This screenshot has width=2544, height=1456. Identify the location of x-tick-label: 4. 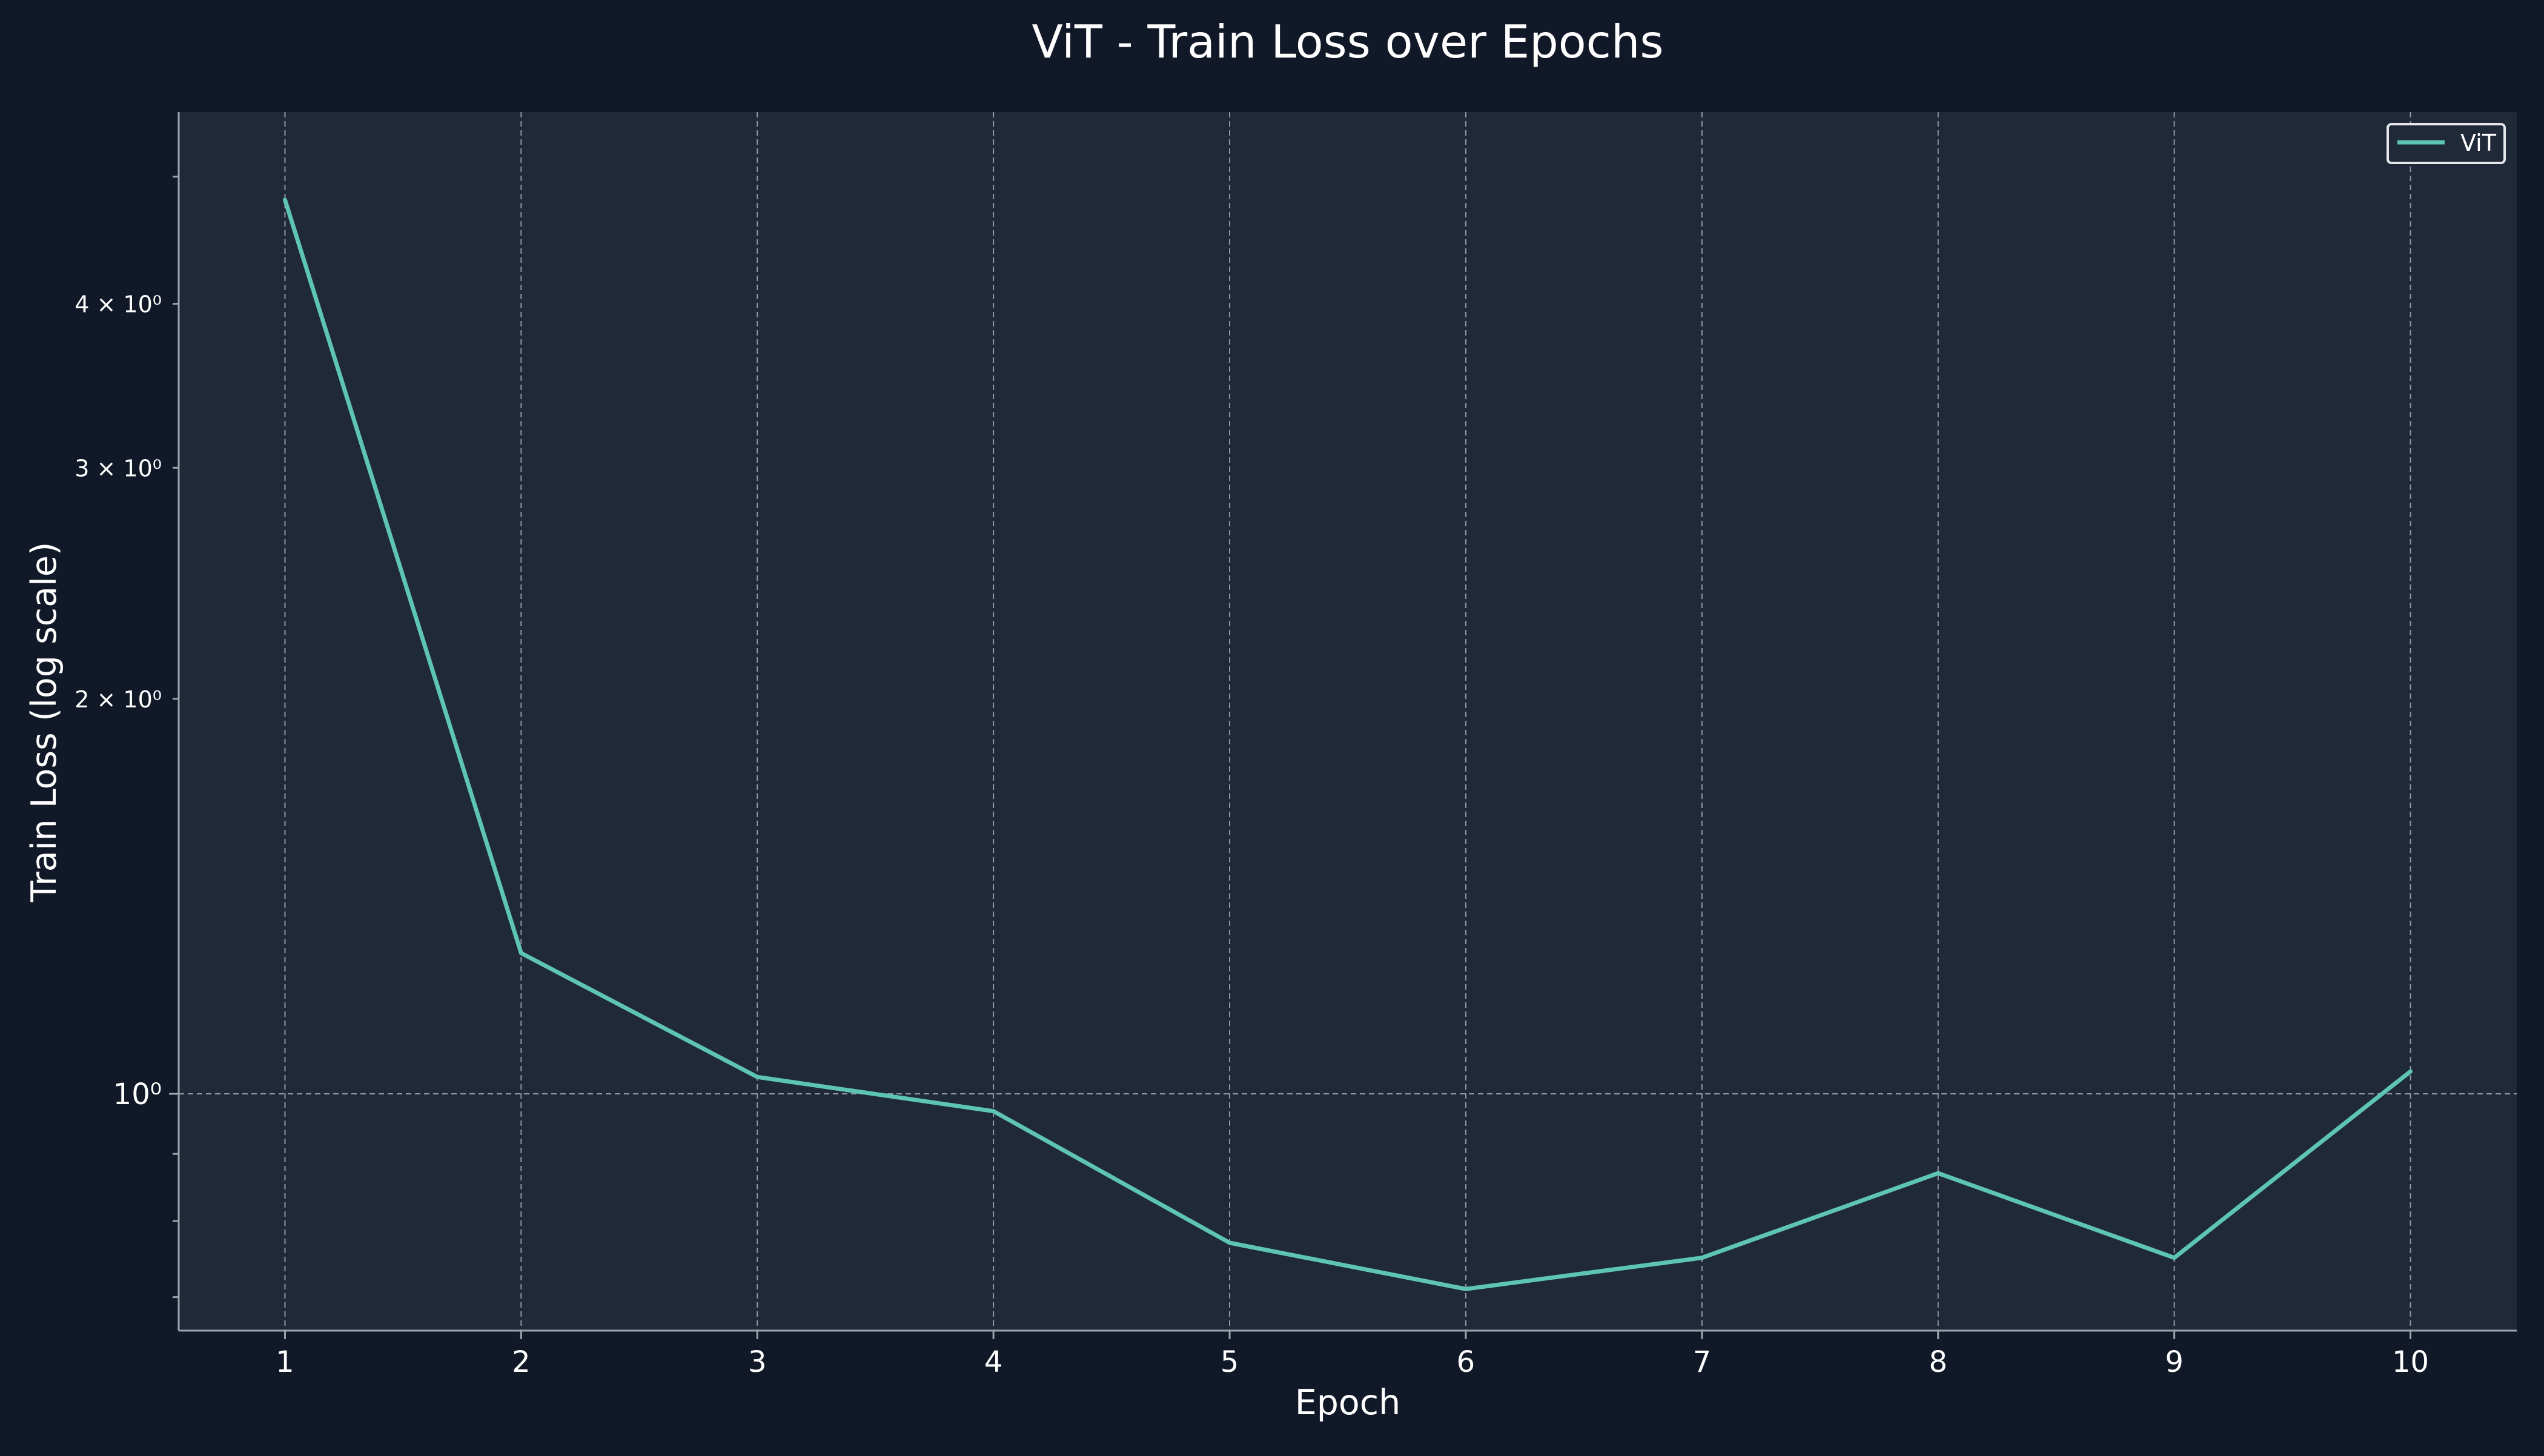
(994, 1362).